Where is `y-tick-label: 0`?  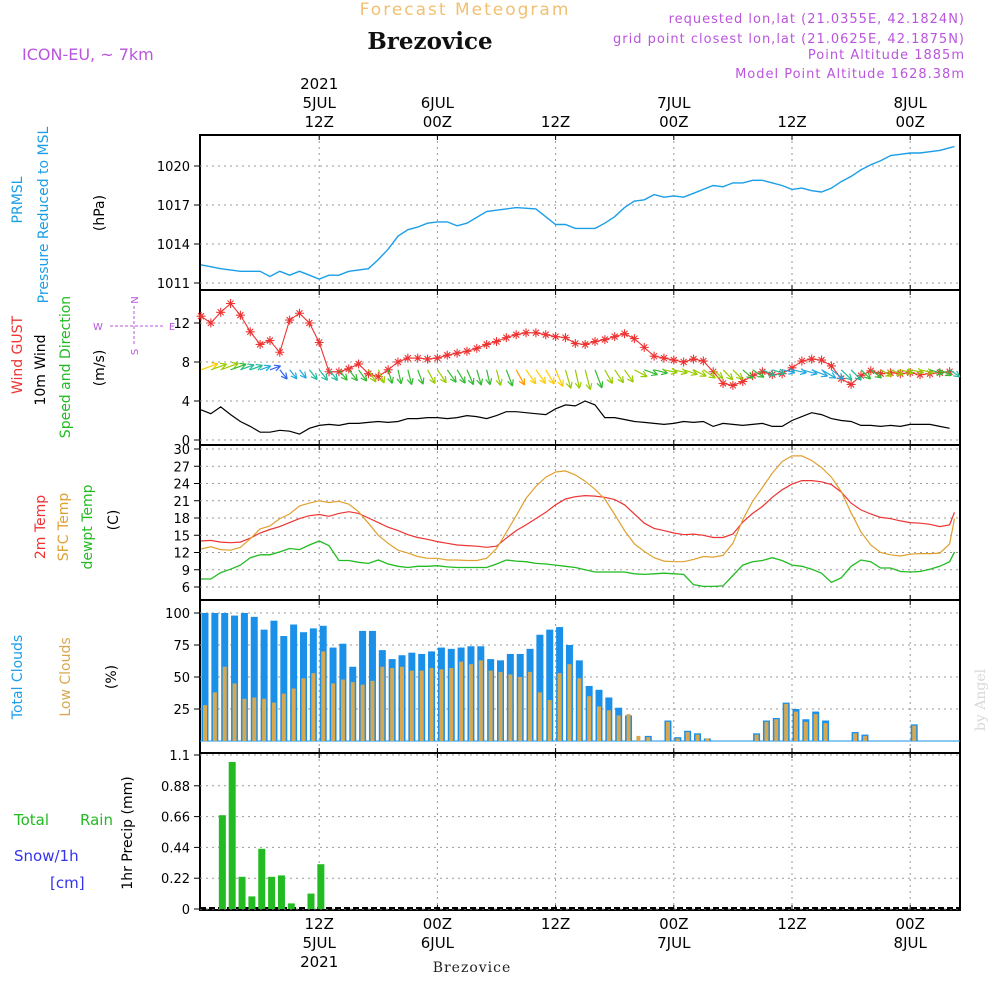
y-tick-label: 0 is located at coordinates (186, 441).